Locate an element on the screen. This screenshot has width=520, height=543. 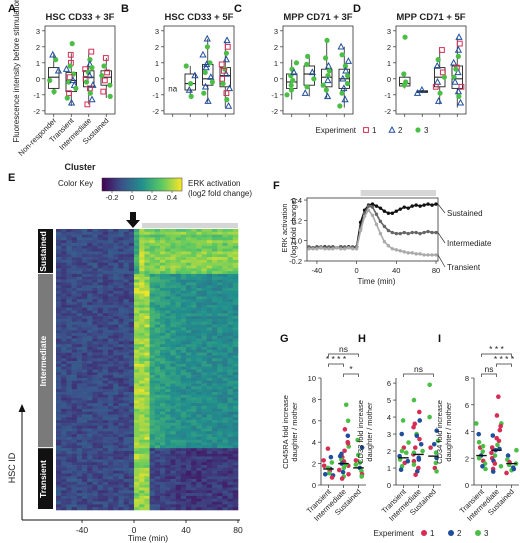
y-tick-label: 2 is located at coordinates (389, 47).